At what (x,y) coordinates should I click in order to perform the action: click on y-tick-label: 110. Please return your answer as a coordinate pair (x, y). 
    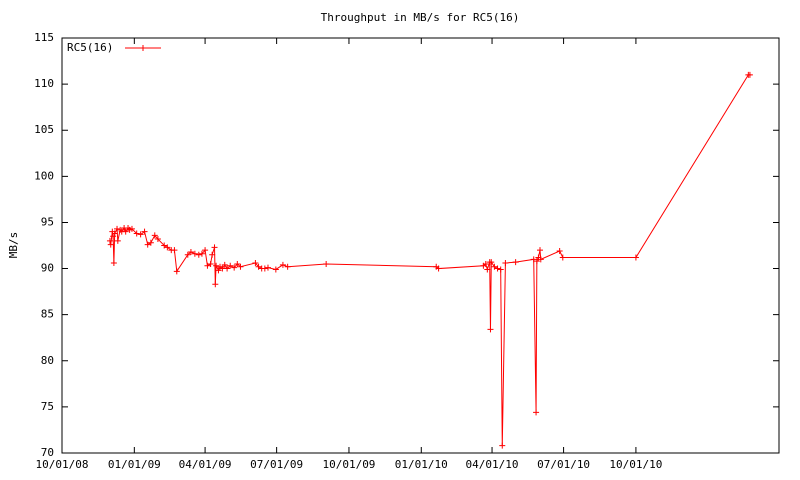
    Looking at the image, I should click on (44, 83).